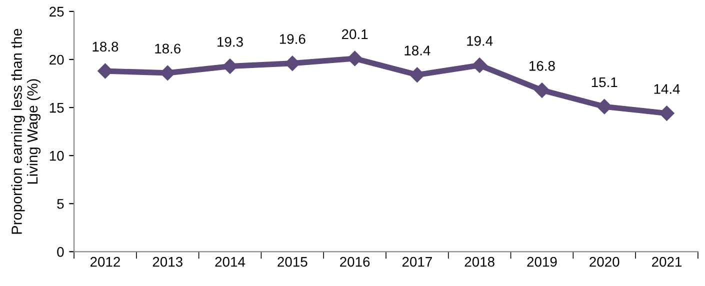  Describe the element at coordinates (417, 261) in the screenshot. I see `x-tick-label: 2017` at that location.